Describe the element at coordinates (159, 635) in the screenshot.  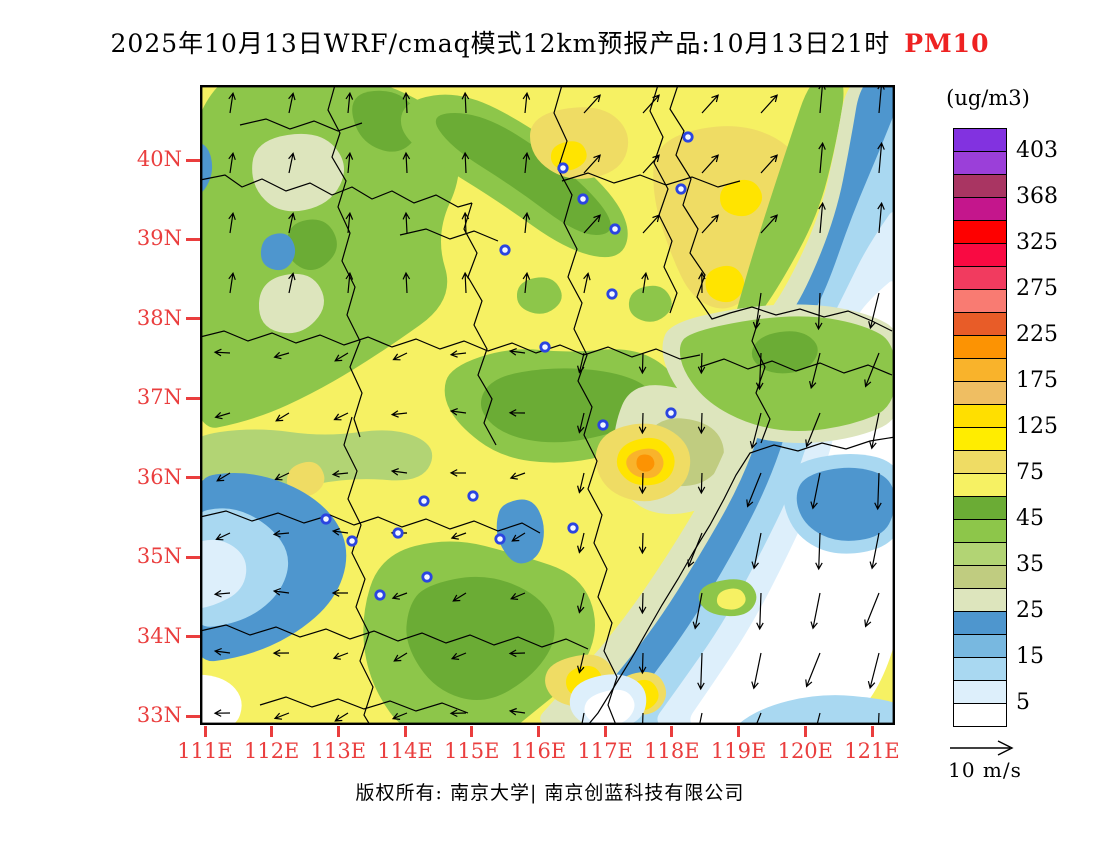
I see `lat-tick-label: 34N` at that location.